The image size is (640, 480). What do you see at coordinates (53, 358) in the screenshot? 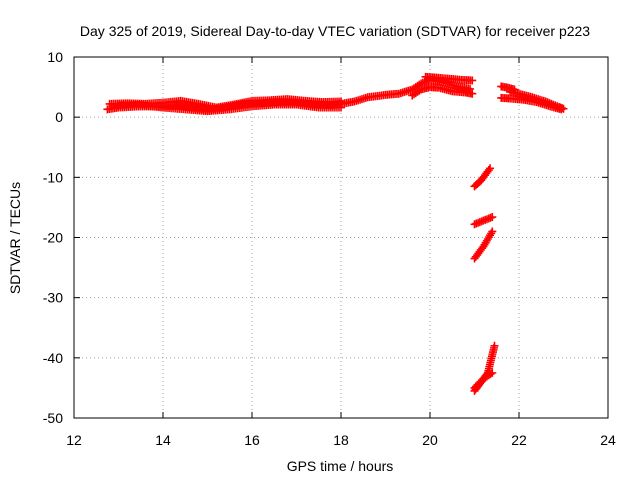
I see `y-tick-label: -40` at bounding box center [53, 358].